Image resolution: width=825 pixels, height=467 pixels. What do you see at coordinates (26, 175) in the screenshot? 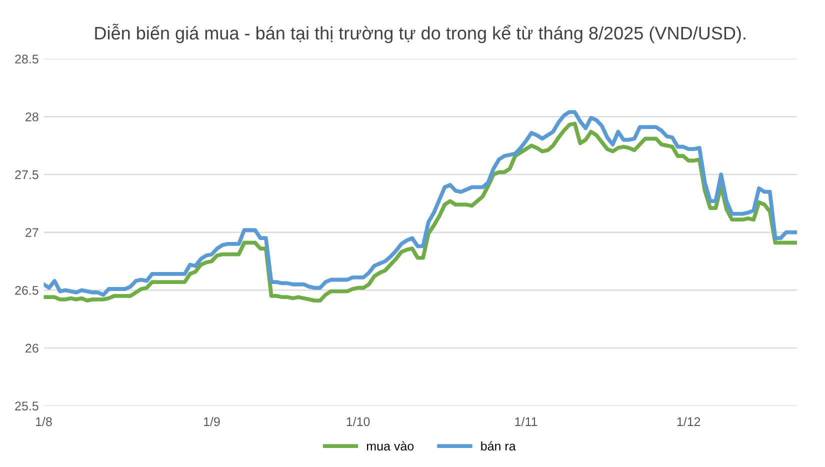
I see `y-tick-label: 27.5` at bounding box center [26, 175].